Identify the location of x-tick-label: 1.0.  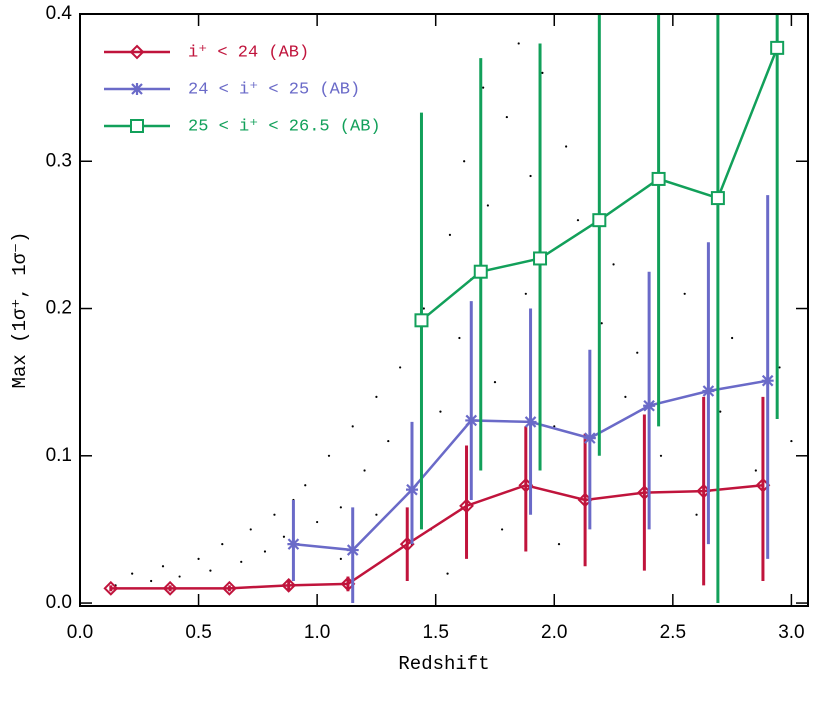
(317, 632).